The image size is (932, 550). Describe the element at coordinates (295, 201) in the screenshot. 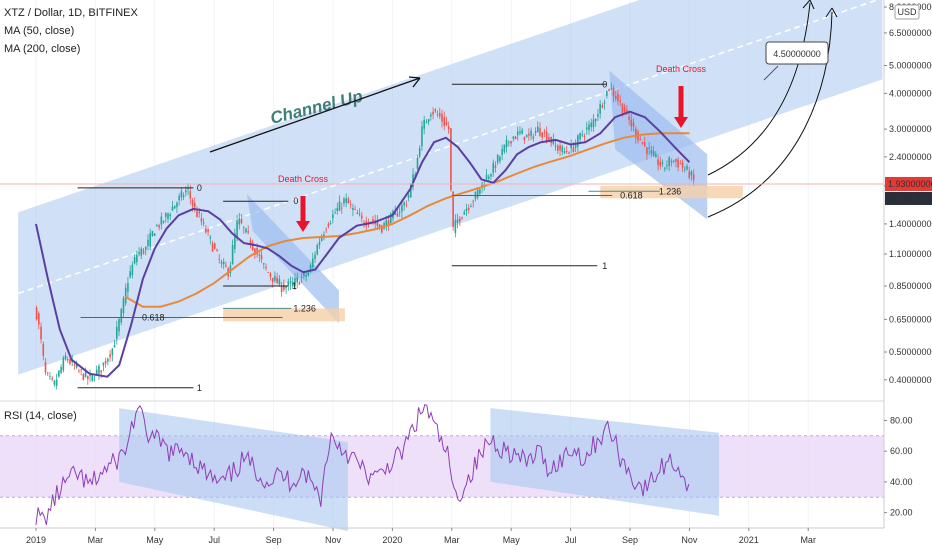

I see `fib-label-fib2_0: 0` at that location.